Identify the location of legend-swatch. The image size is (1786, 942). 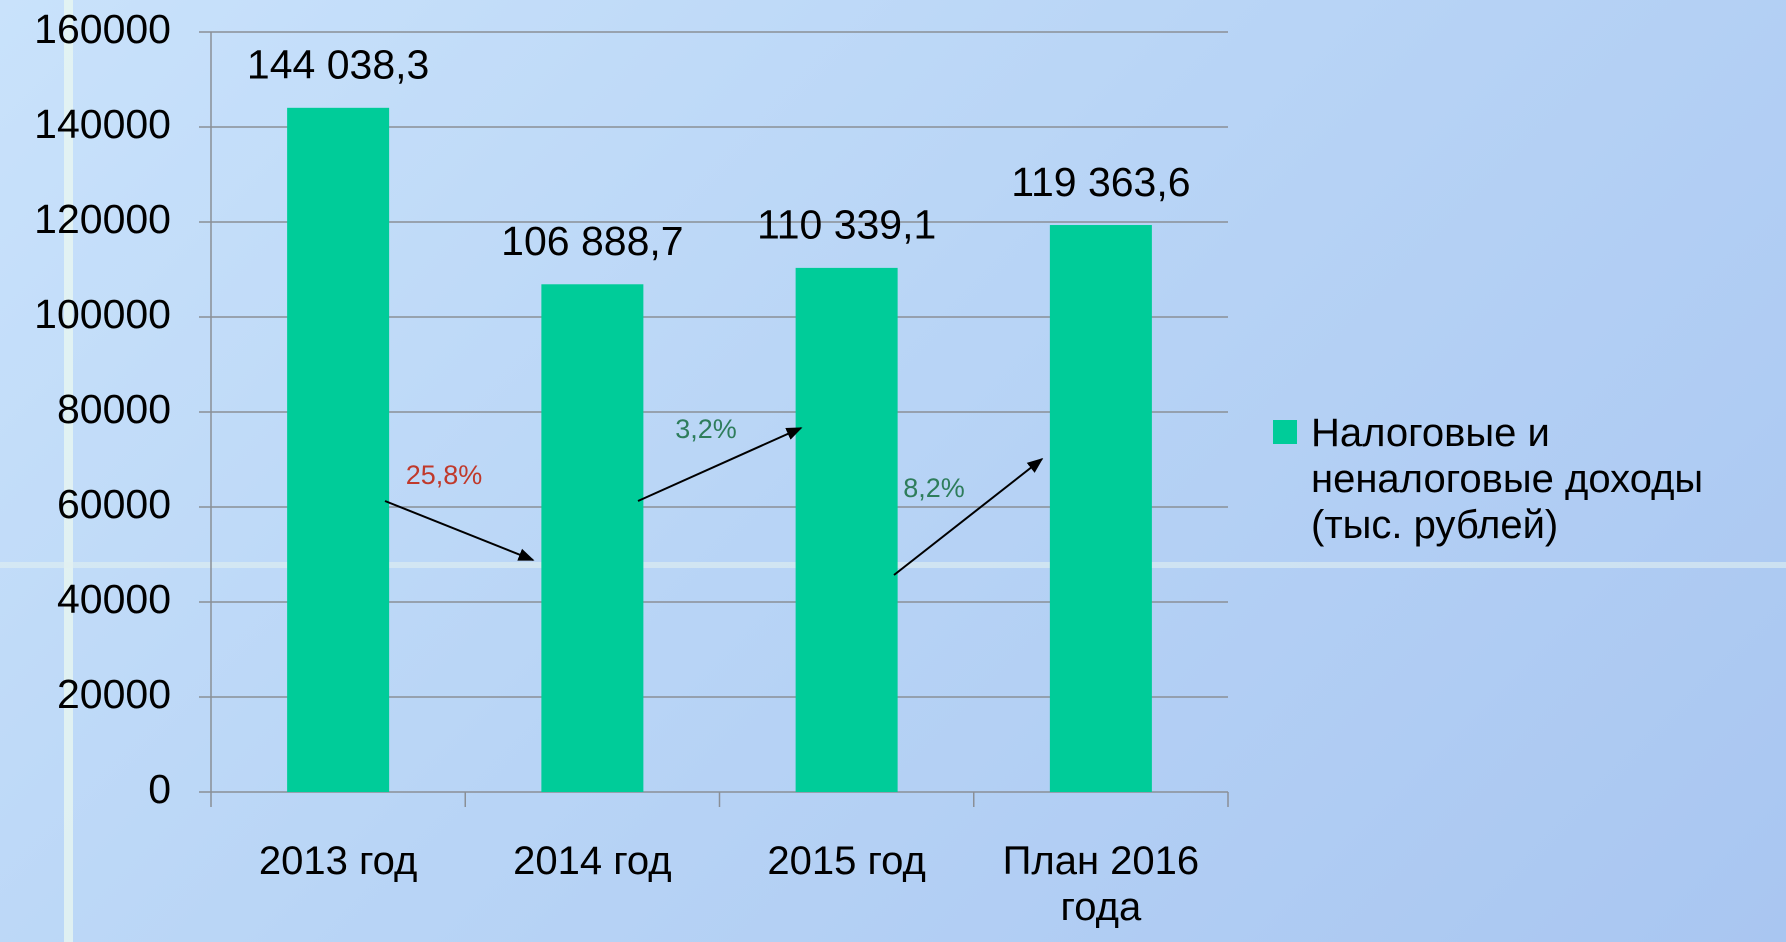
(1285, 432).